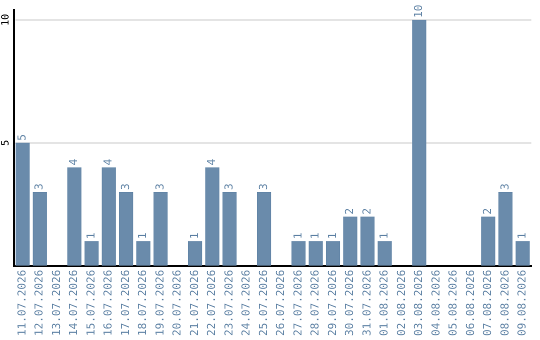 The height and width of the screenshot is (340, 540). I want to click on x-tick-label: 22.07.2026, so click(211, 303).